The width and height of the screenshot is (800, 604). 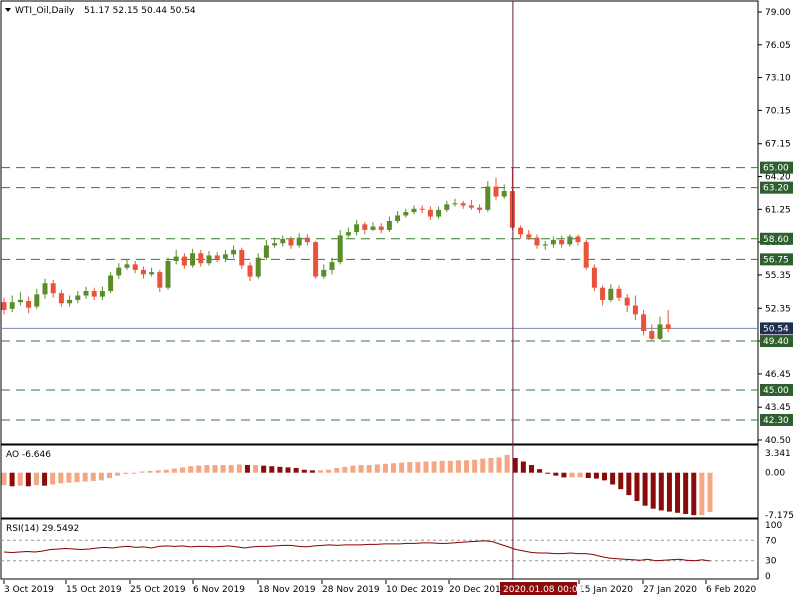 I want to click on level-tag-label: 65.00, so click(x=776, y=169).